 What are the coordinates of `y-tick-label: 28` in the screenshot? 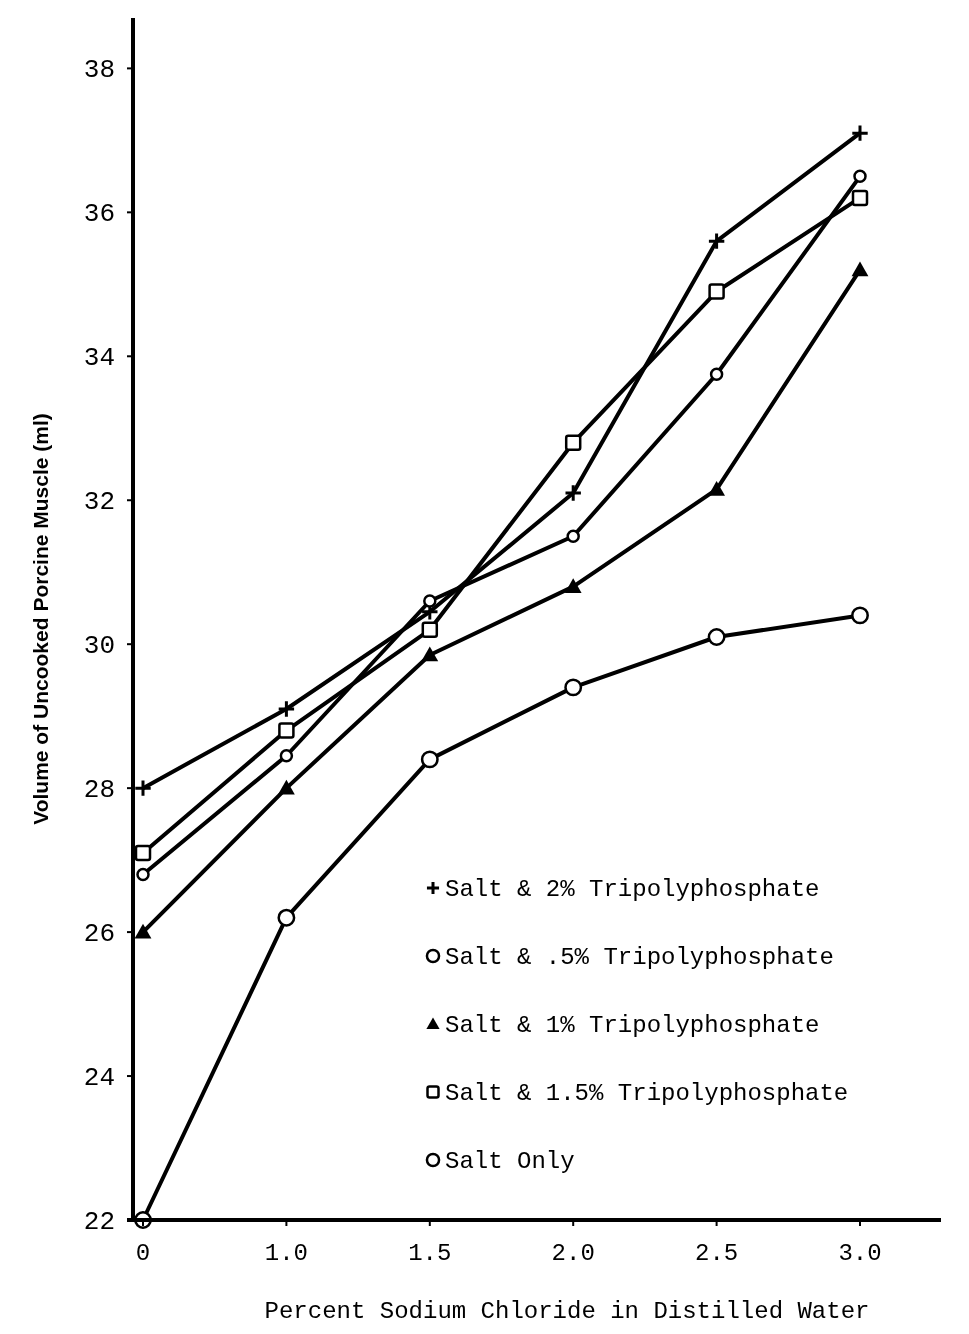 It's located at (99, 790).